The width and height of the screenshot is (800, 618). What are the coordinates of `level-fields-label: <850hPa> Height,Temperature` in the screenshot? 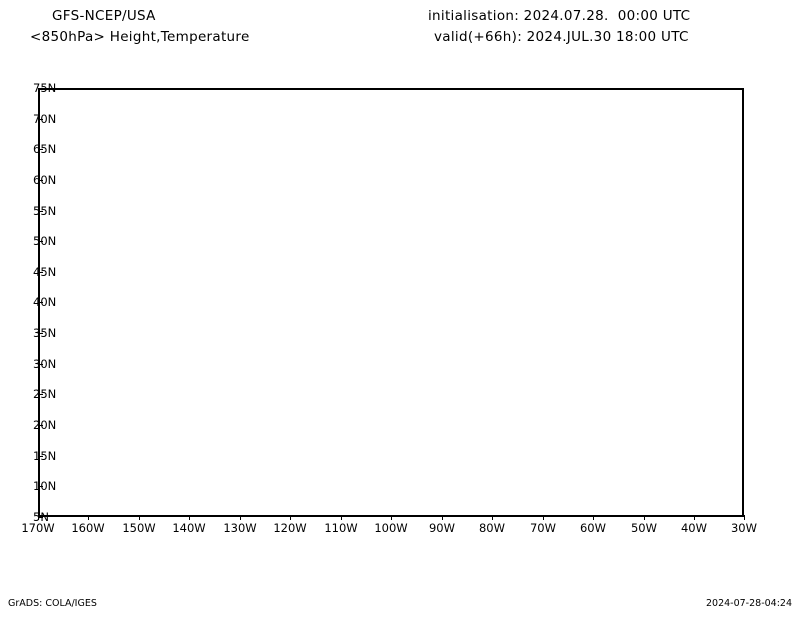 It's located at (140, 37).